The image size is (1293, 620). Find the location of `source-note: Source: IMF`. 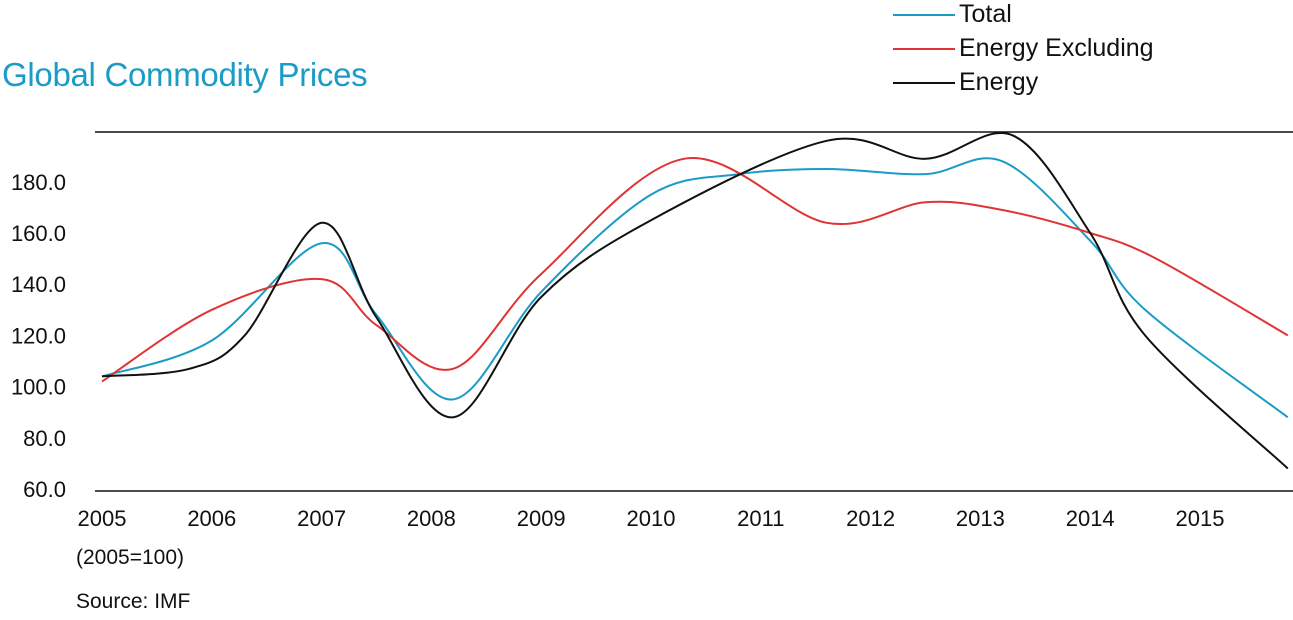

source-note: Source: IMF is located at coordinates (133, 601).